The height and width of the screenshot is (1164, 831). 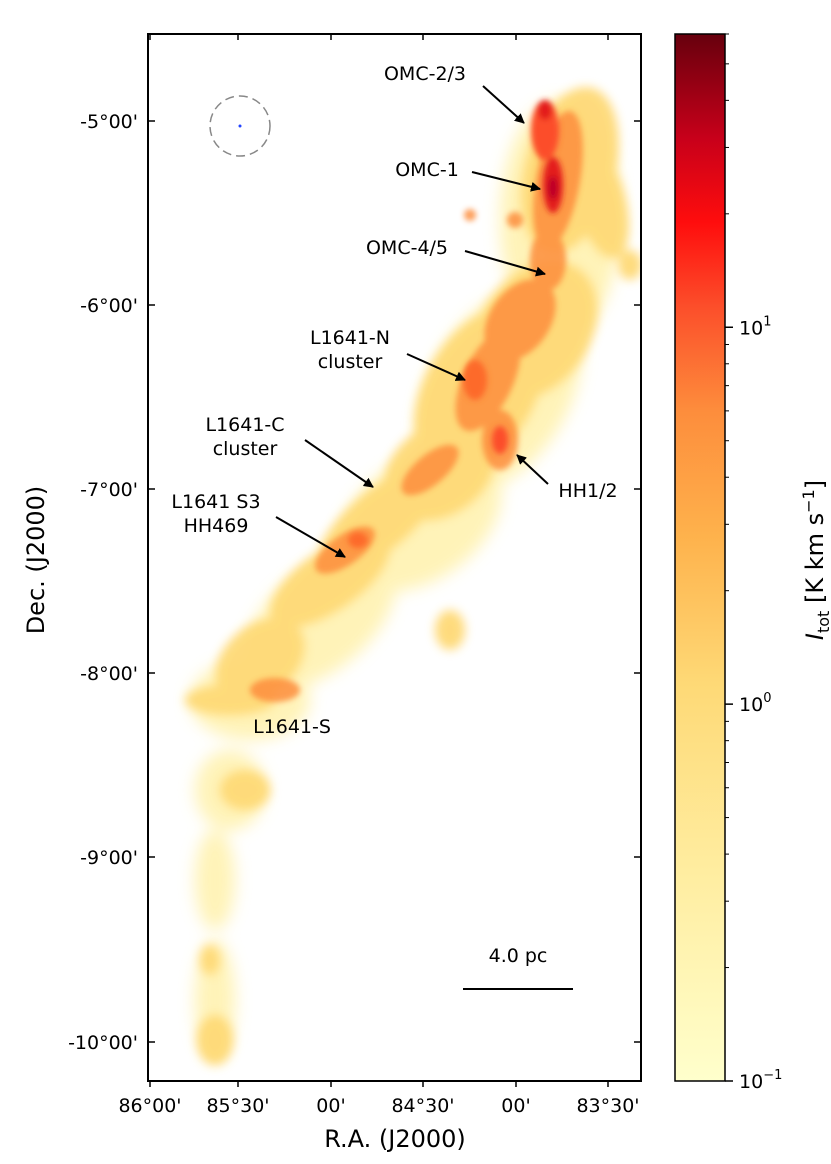 What do you see at coordinates (109, 858) in the screenshot?
I see `y-tick-label: -9°00'` at bounding box center [109, 858].